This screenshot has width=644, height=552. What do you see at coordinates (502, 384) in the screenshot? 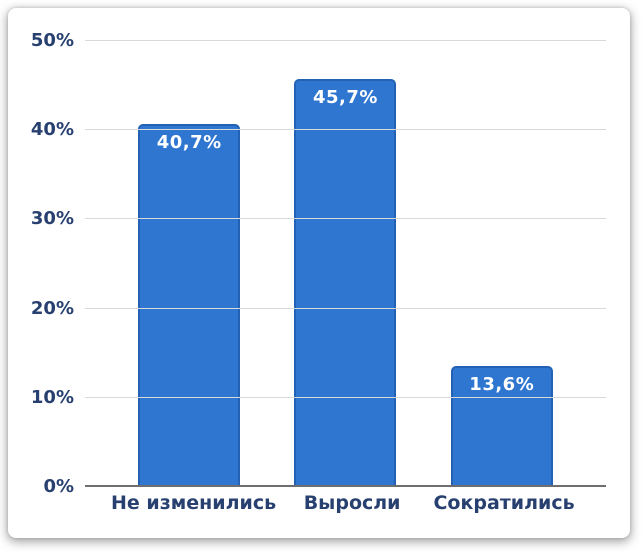
I see `bar-value-label: 13,6%` at bounding box center [502, 384].